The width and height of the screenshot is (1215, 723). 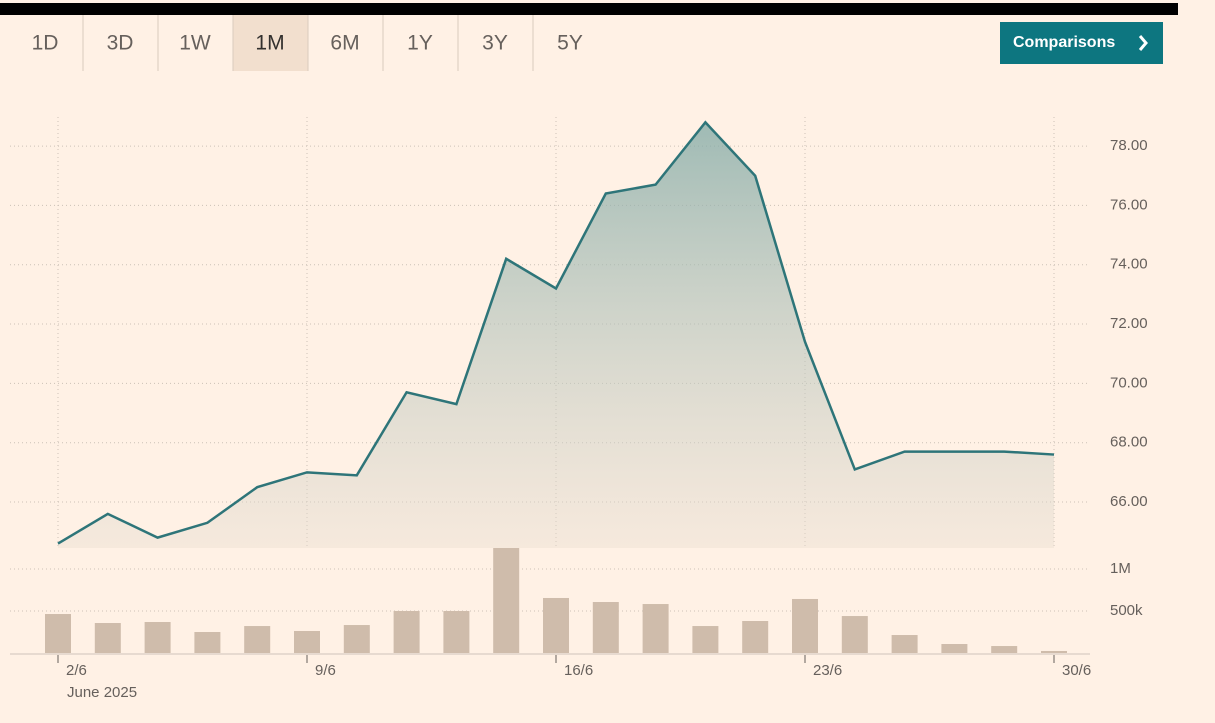 I want to click on range-tab: 1D, so click(x=45, y=43).